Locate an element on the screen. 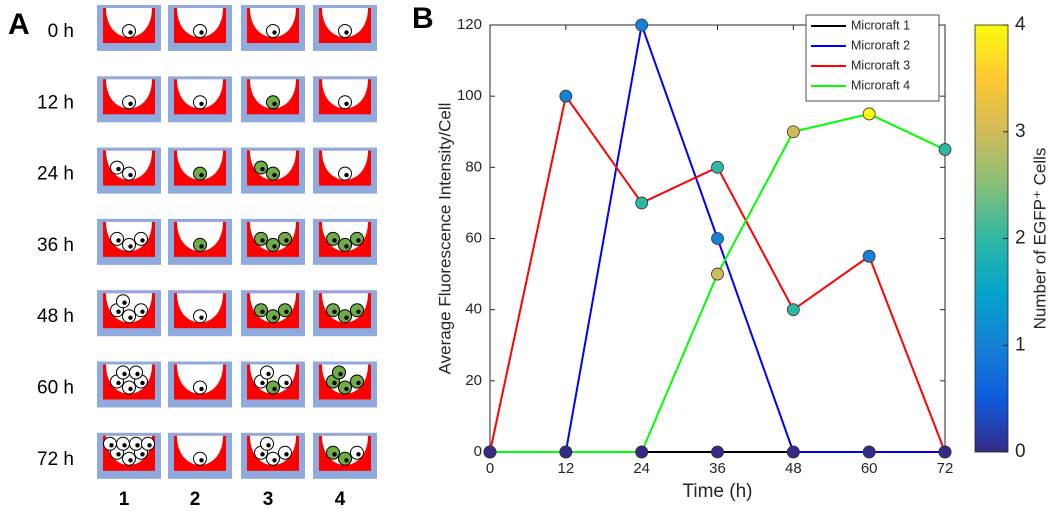 This screenshot has height=519, width=1050. y-tick-label: 60 is located at coordinates (473, 237).